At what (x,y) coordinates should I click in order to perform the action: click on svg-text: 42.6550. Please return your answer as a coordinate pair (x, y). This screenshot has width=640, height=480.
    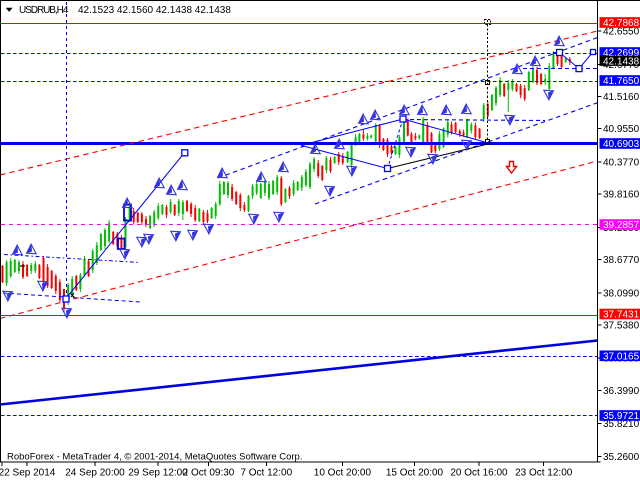
    Looking at the image, I should click on (621, 32).